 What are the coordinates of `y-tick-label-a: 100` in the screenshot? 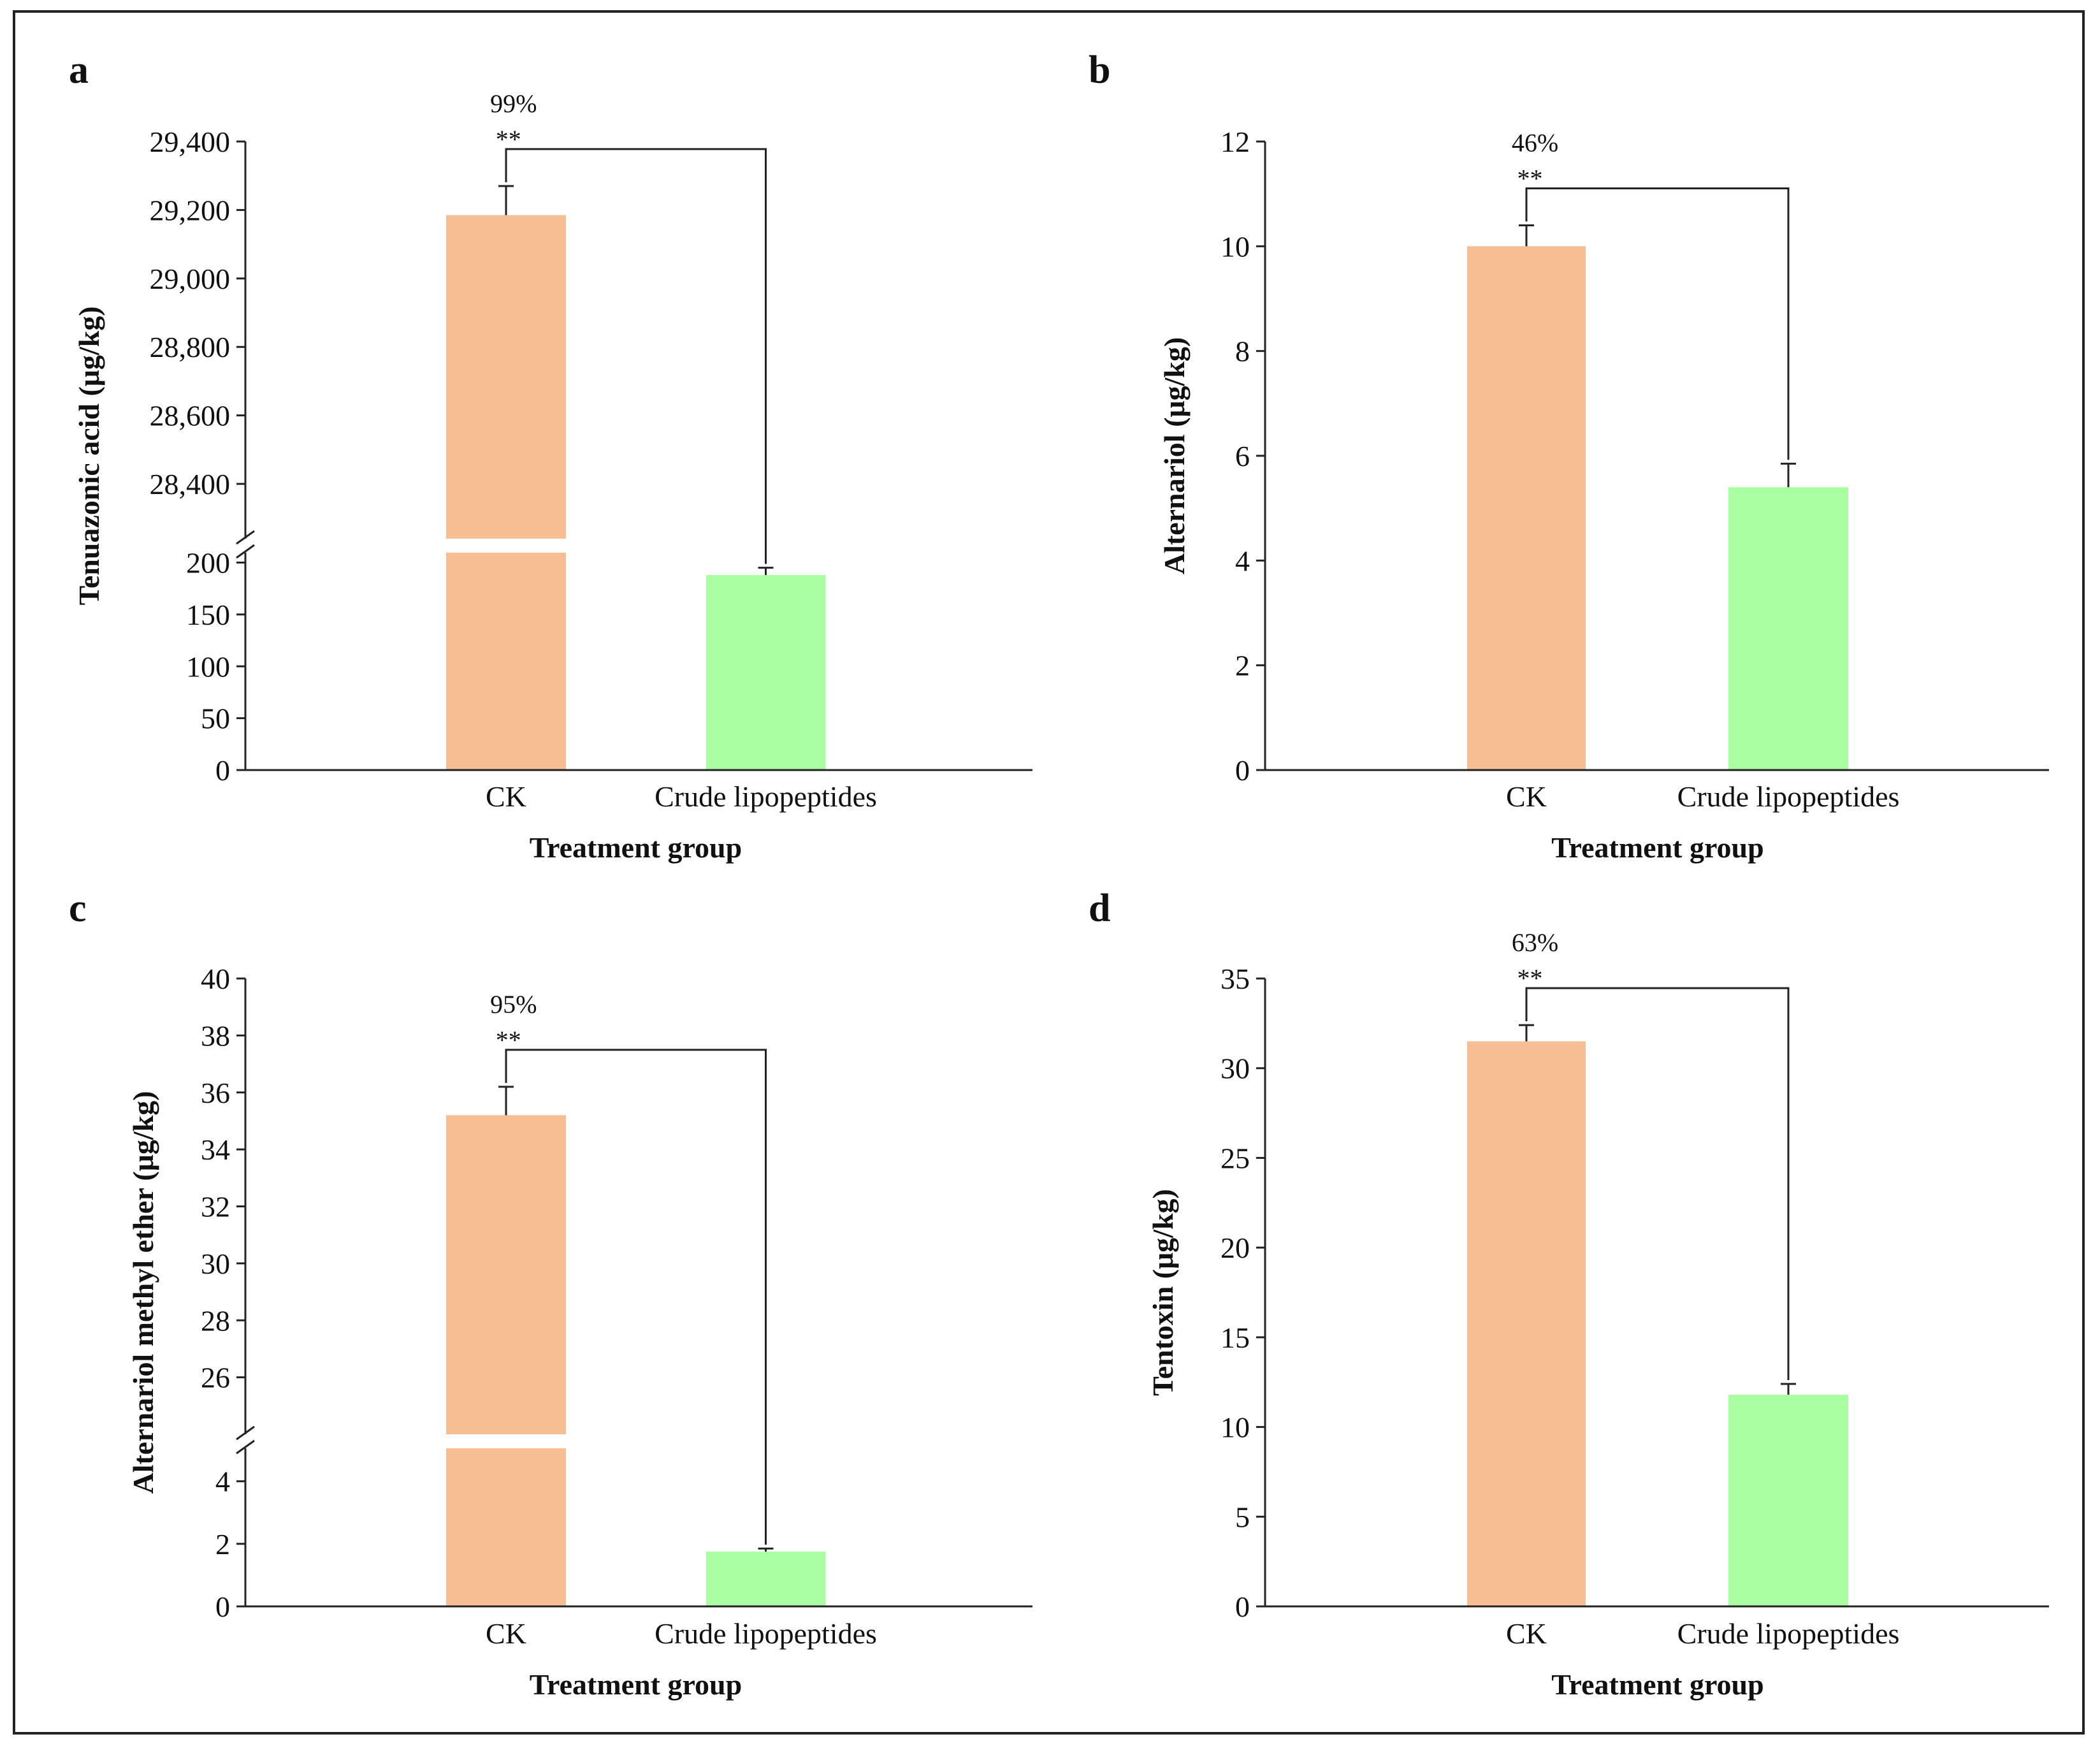 It's located at (208, 667).